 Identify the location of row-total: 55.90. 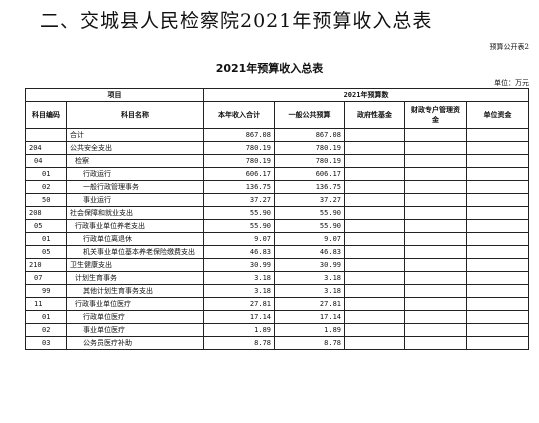
(239, 226).